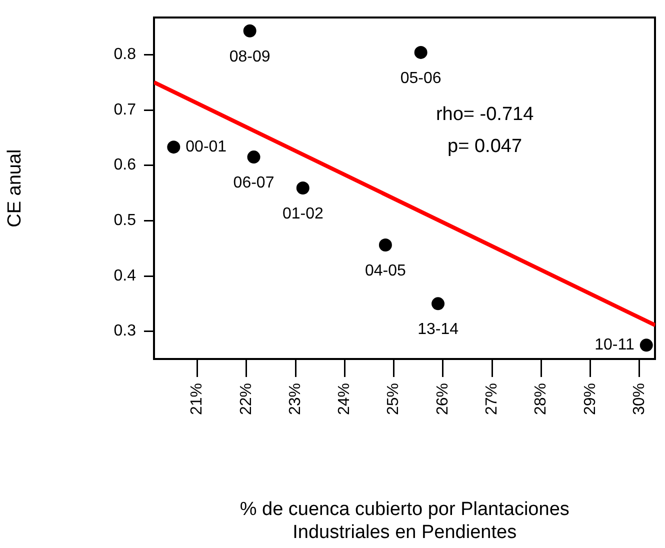  Describe the element at coordinates (246, 399) in the screenshot. I see `x-tick-label: 22%` at that location.